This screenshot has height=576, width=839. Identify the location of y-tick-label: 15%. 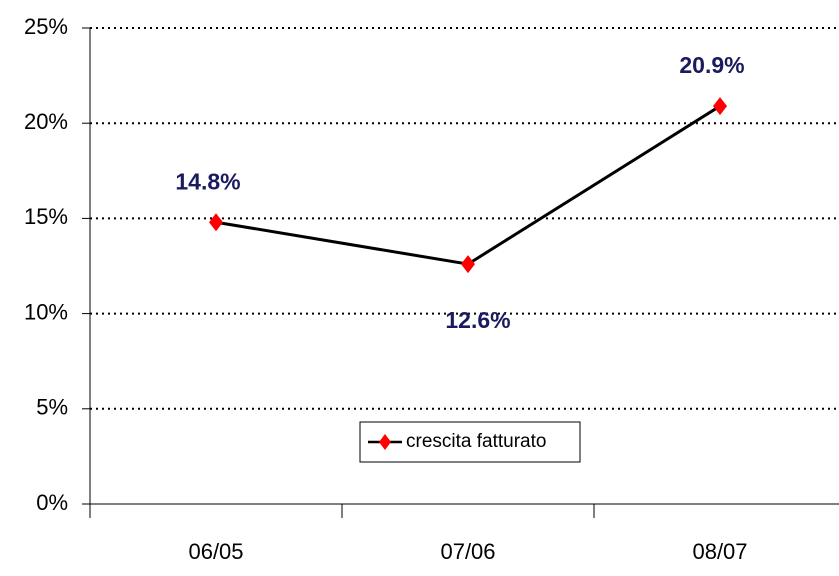
(46, 216).